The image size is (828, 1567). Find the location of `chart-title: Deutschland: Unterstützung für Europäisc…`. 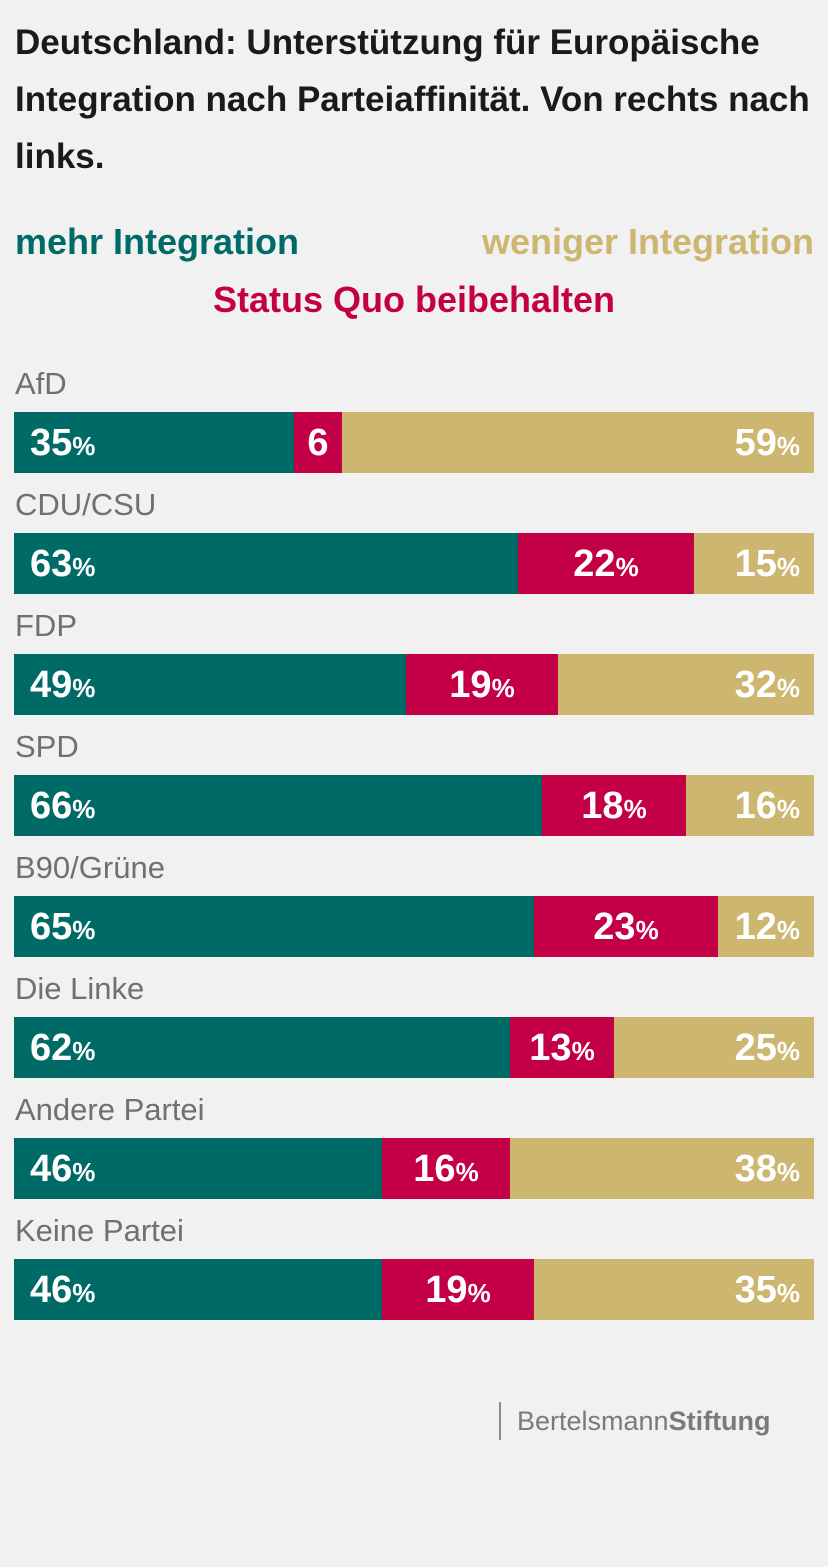

chart-title: Deutschland: Unterstützung für Europäisc… is located at coordinates (412, 99).